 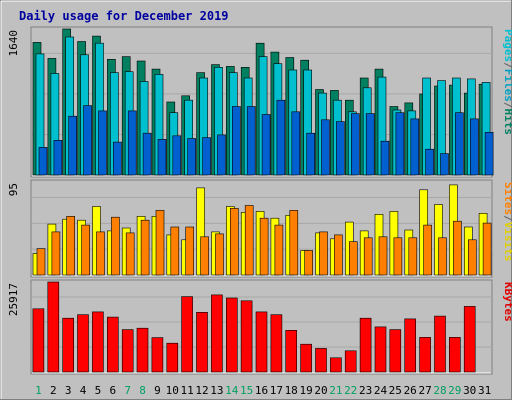 I want to click on x-tick-label: 19, so click(x=305, y=390).